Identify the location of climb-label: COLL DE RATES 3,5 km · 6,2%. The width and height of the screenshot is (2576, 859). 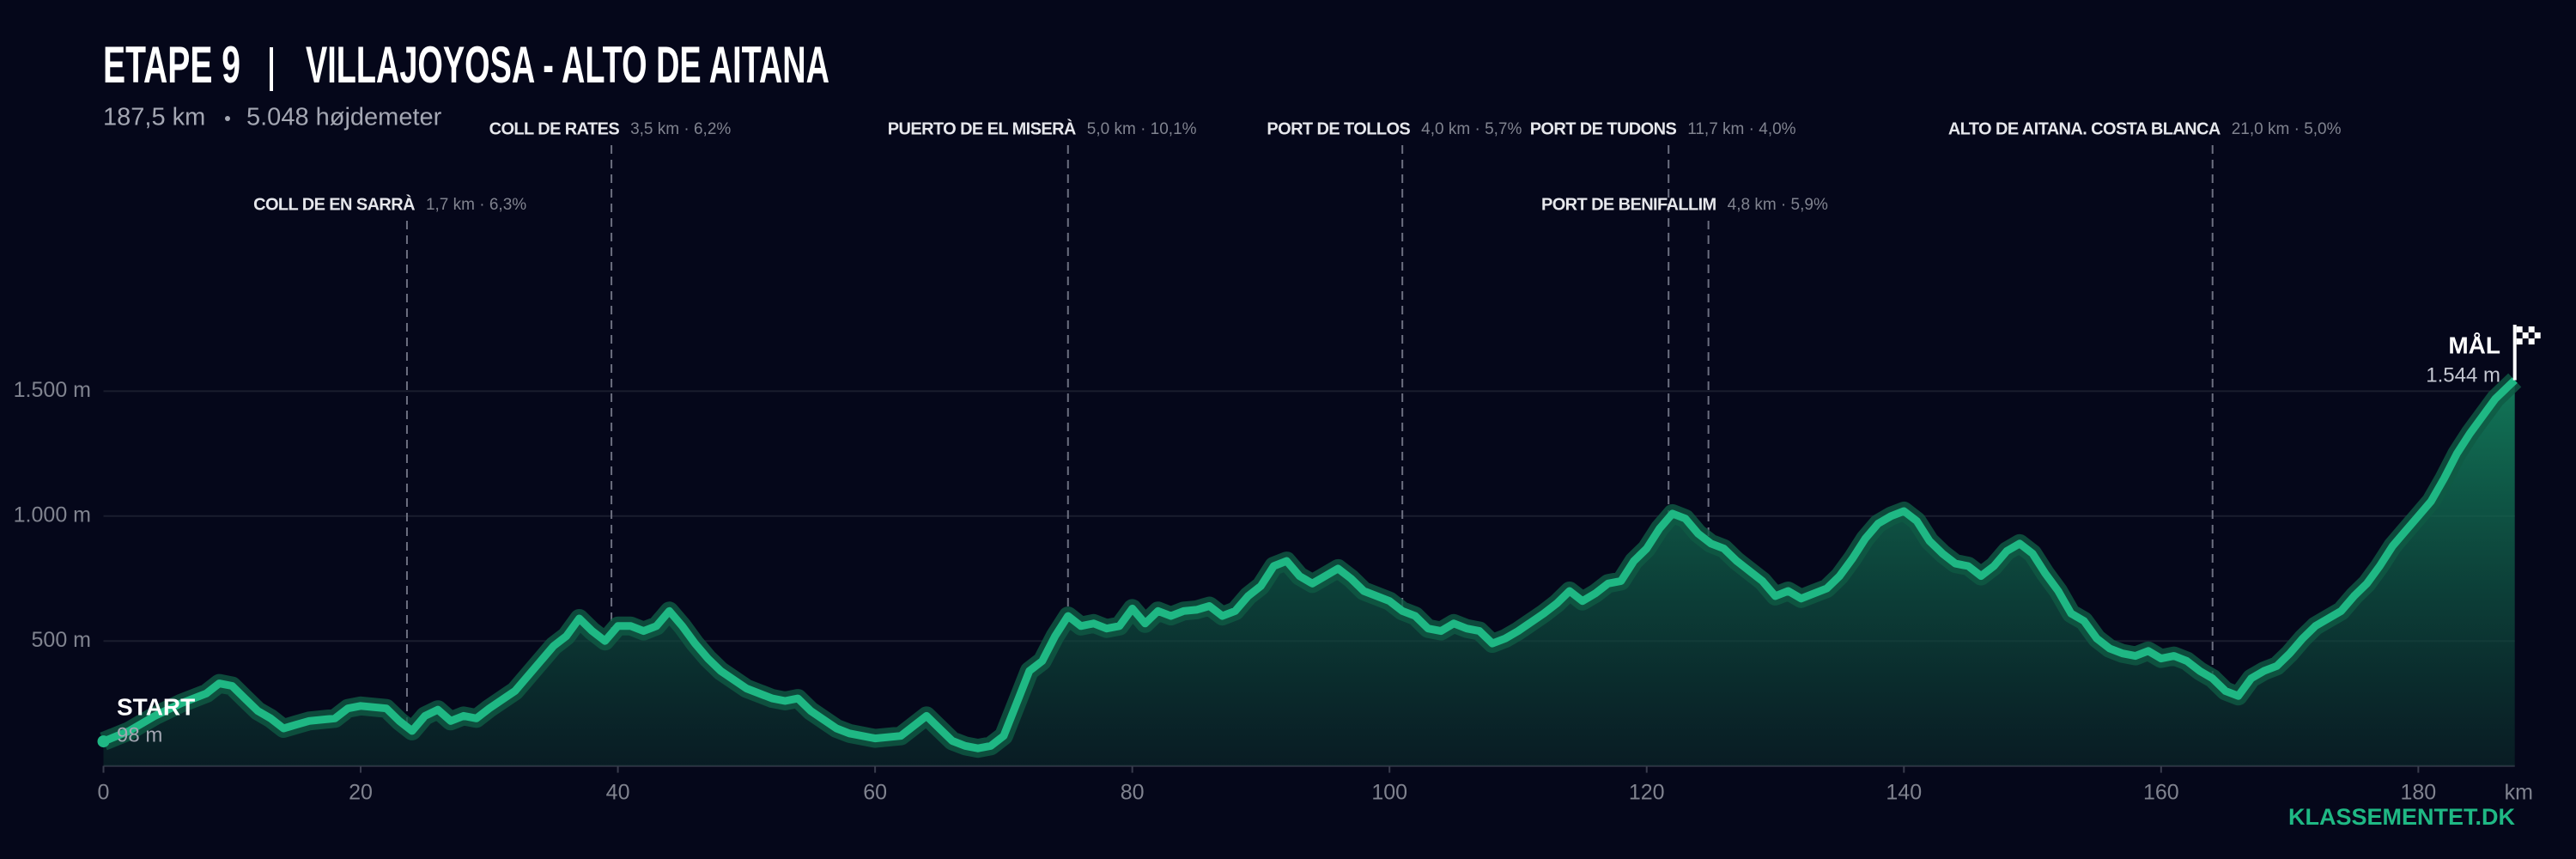
(610, 376).